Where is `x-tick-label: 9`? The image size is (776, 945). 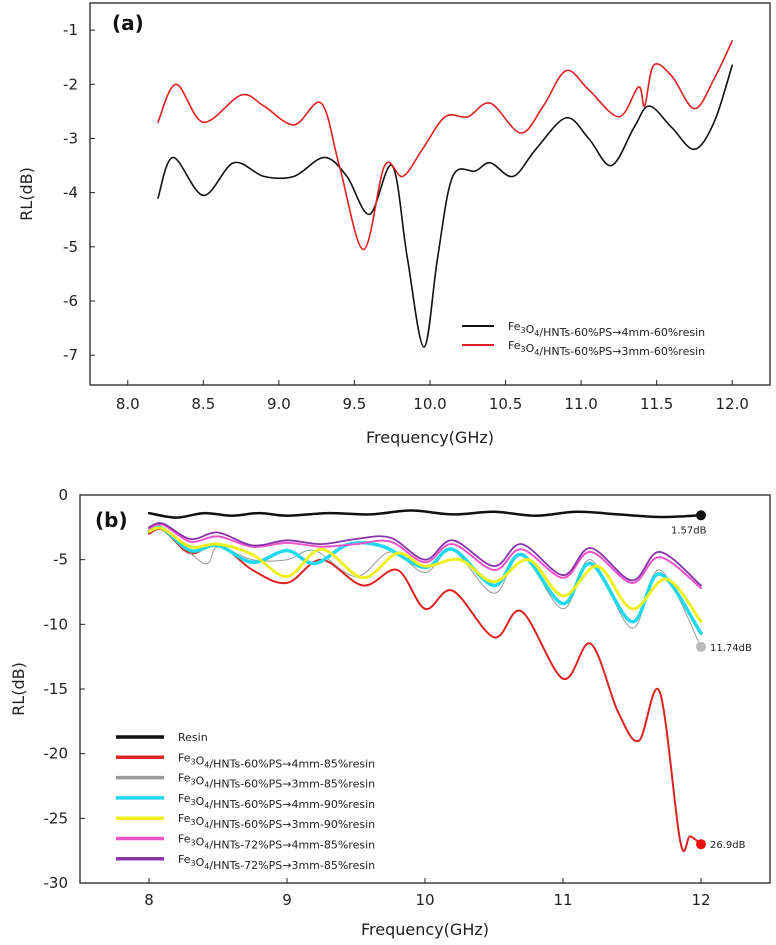
x-tick-label: 9 is located at coordinates (287, 900).